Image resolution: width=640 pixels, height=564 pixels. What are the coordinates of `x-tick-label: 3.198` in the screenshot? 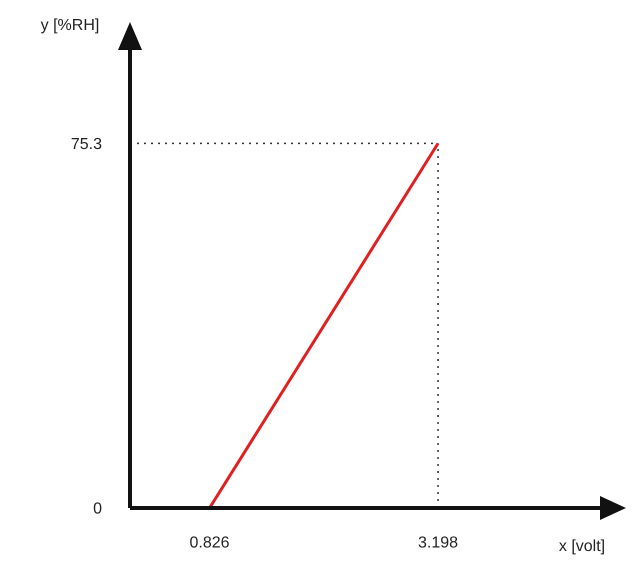 It's located at (438, 543).